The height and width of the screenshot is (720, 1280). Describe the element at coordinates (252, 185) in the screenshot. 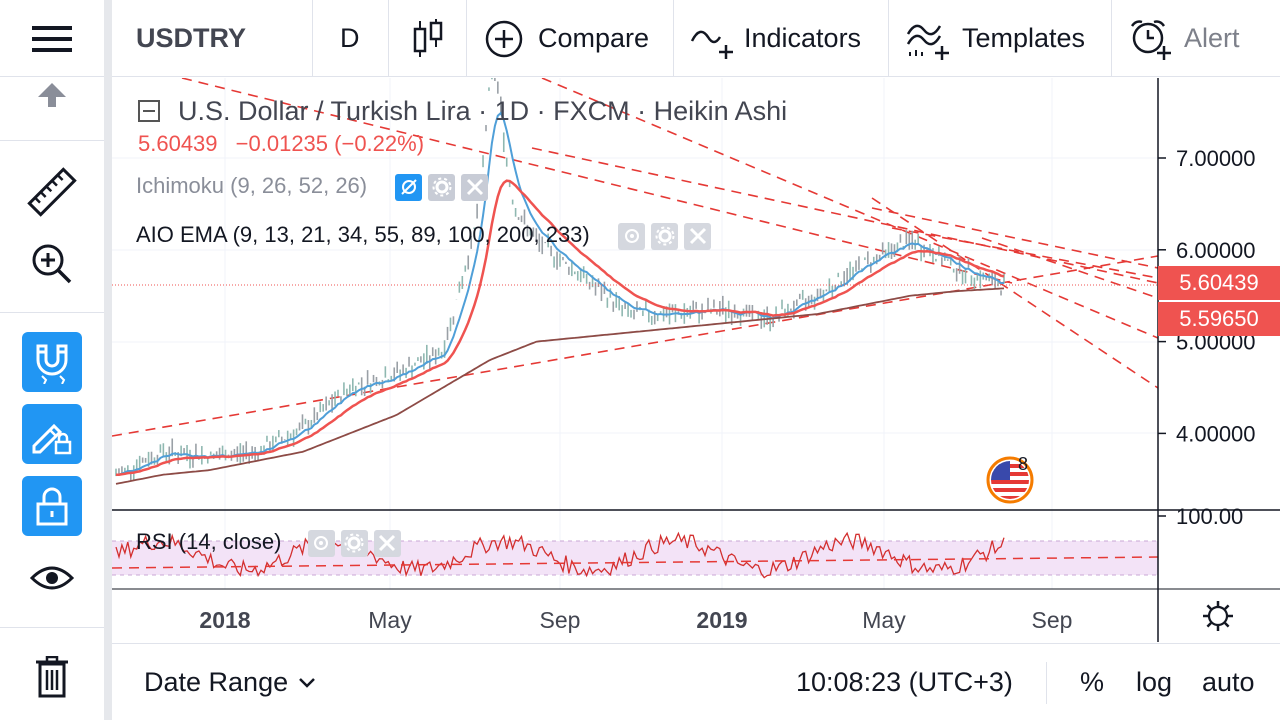

I see `ichimoku-label: Ichimoku (9, 26, 52, 26)` at that location.